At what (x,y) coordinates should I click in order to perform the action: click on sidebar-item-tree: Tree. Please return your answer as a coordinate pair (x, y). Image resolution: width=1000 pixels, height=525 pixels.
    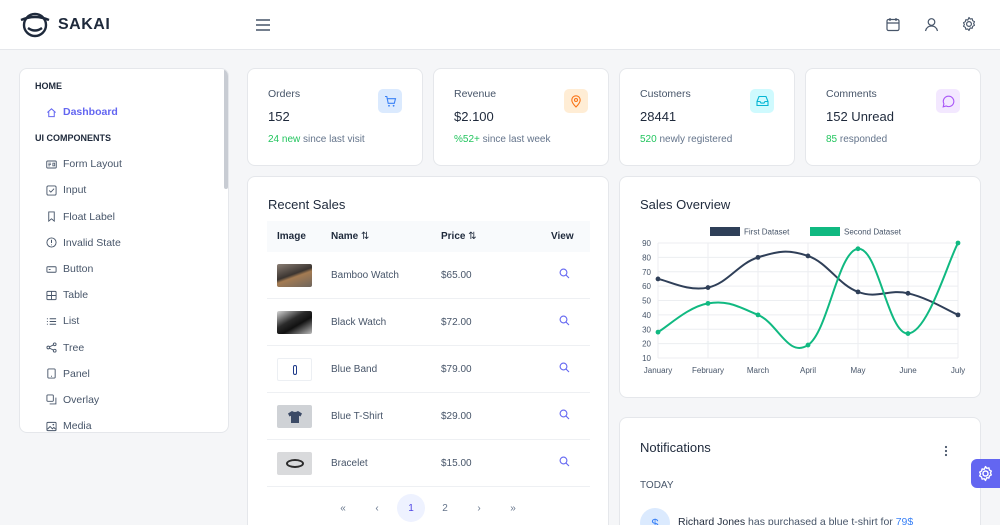
    Looking at the image, I should click on (124, 348).